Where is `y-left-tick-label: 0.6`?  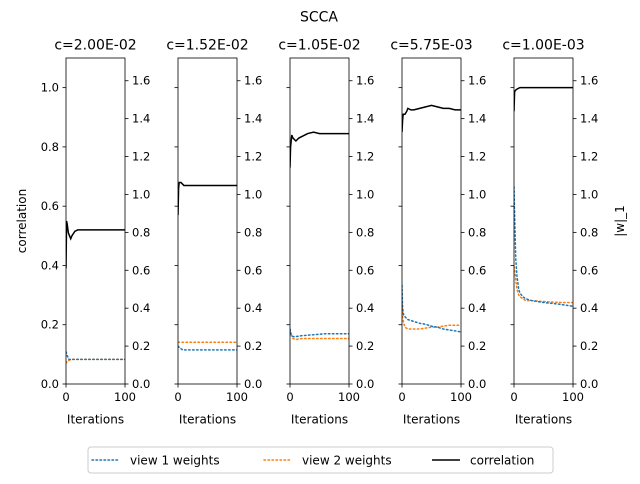 y-left-tick-label: 0.6 is located at coordinates (50, 206).